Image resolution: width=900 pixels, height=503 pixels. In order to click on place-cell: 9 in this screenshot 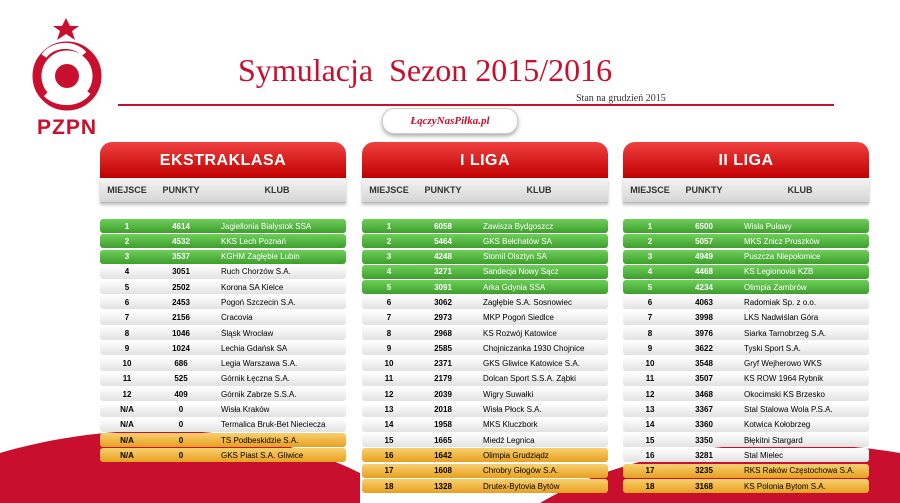, I will do `click(127, 348)`.